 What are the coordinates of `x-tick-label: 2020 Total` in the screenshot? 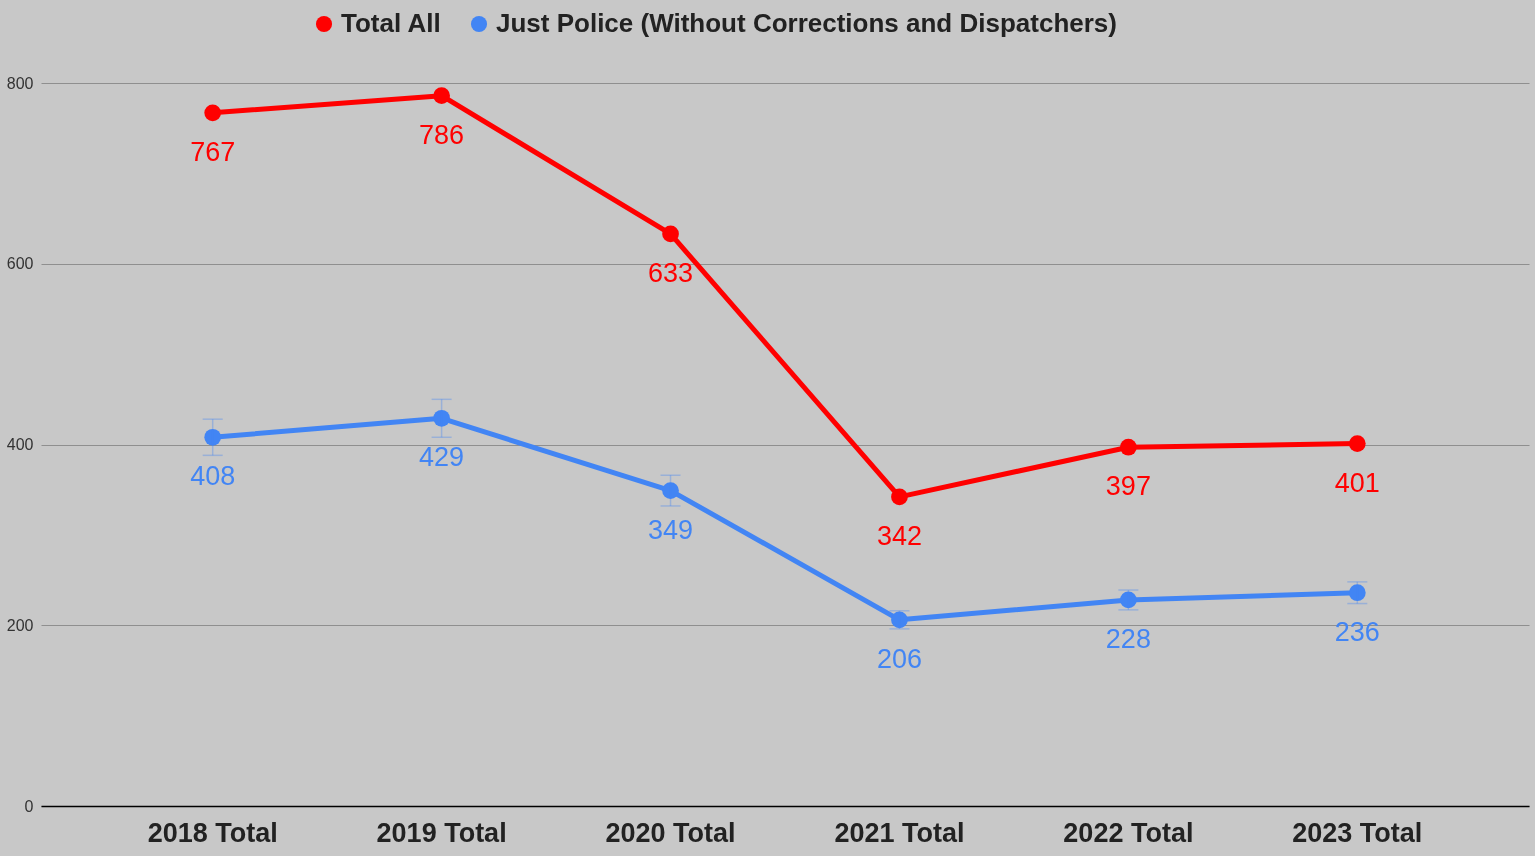 It's located at (670, 832).